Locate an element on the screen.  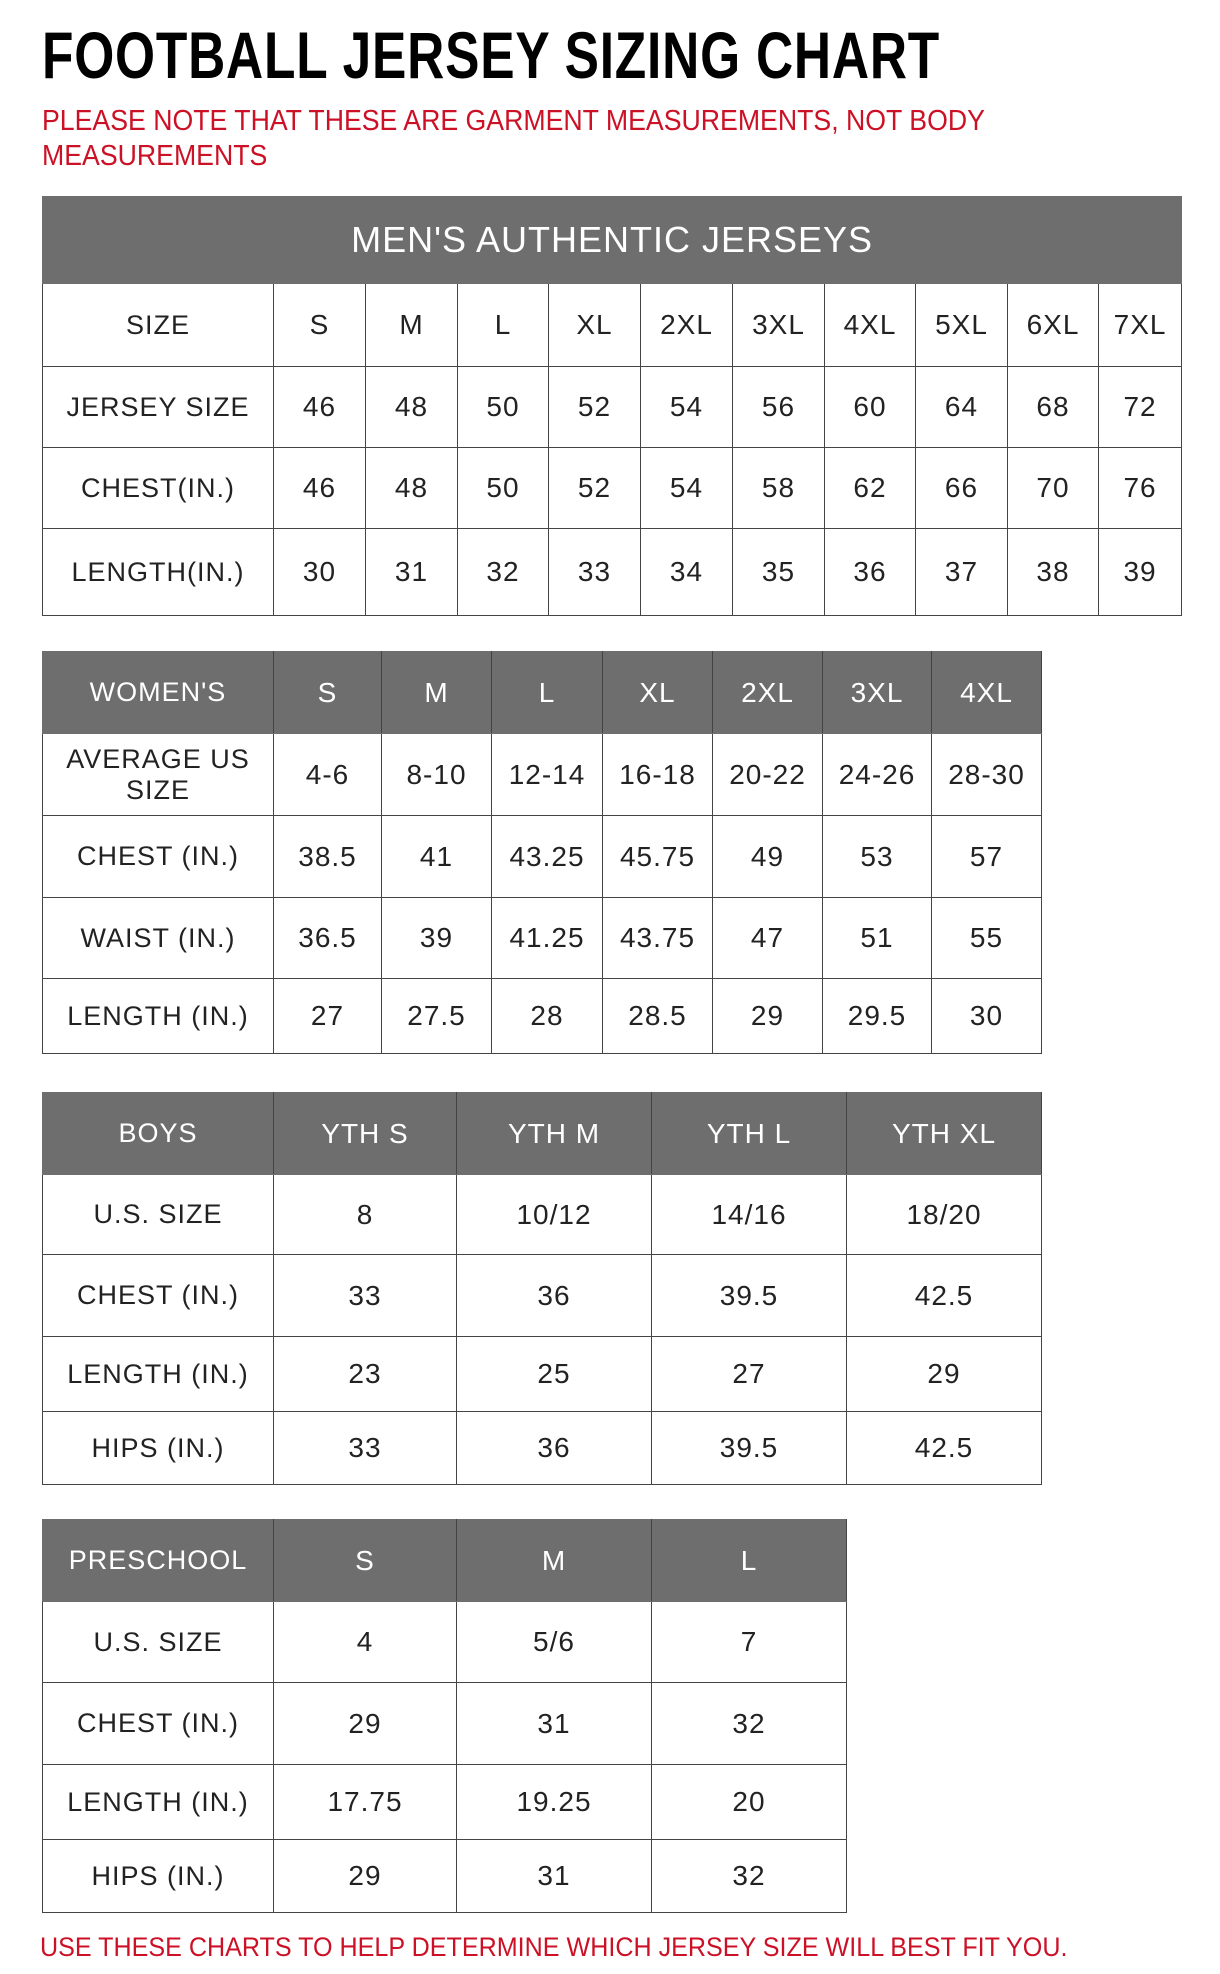
table-row: BOYS YTH S YTH M YTH L YTH XL is located at coordinates (542, 1133).